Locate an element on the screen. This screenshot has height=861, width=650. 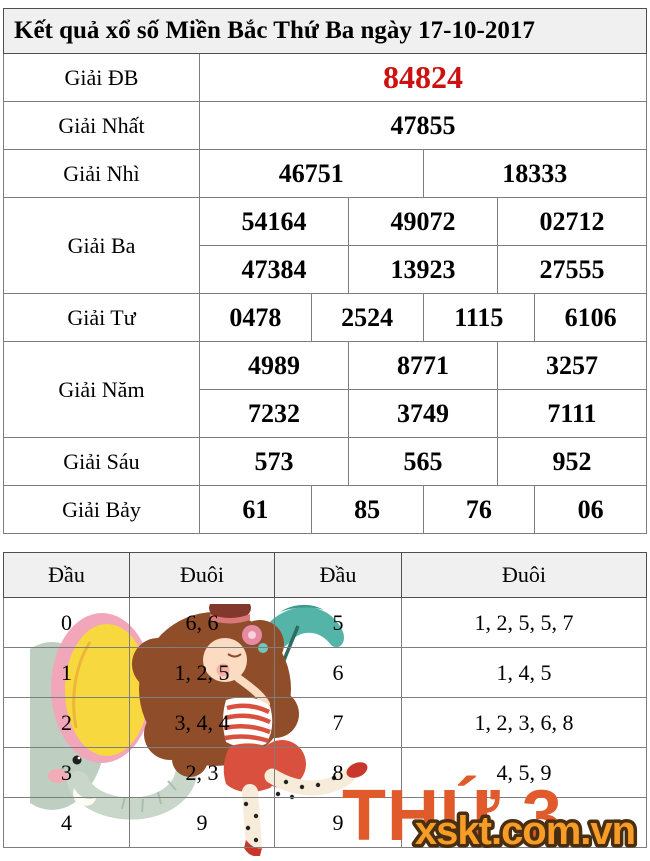
head-tail-header-row: Đầu Đuôi Đầu Đuôi is located at coordinates (325, 575).